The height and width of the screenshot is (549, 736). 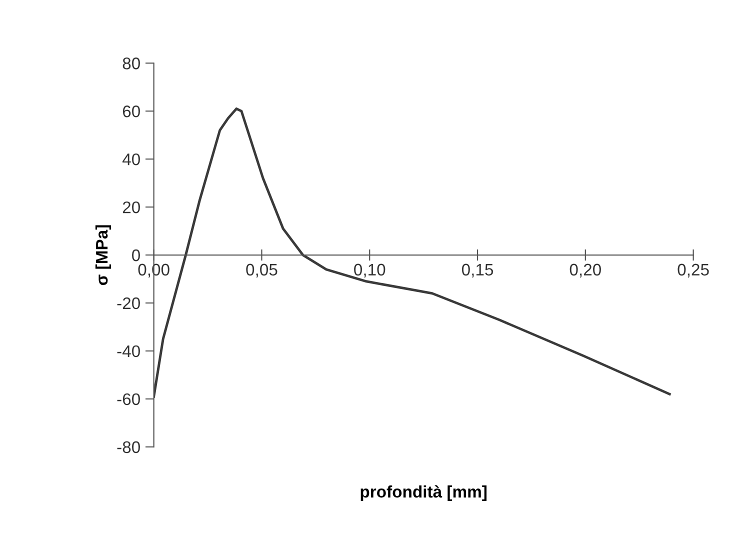 What do you see at coordinates (585, 271) in the screenshot?
I see `x-tick-label: 0,20` at bounding box center [585, 271].